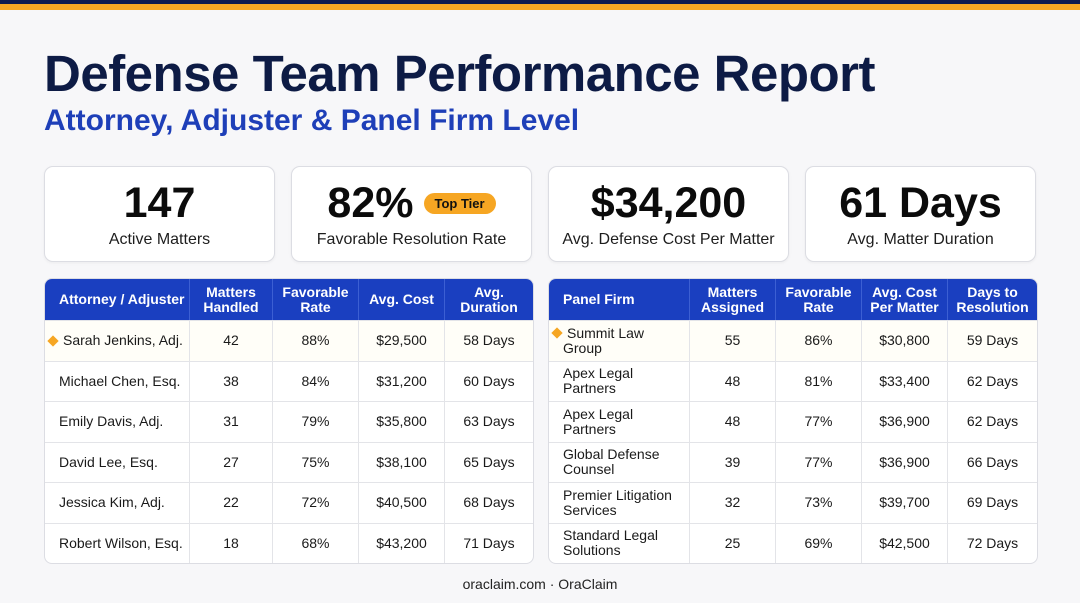 The width and height of the screenshot is (1080, 603). I want to click on kpi-card-avg-duration: 61 Days Avg. Matter Duration, so click(920, 214).